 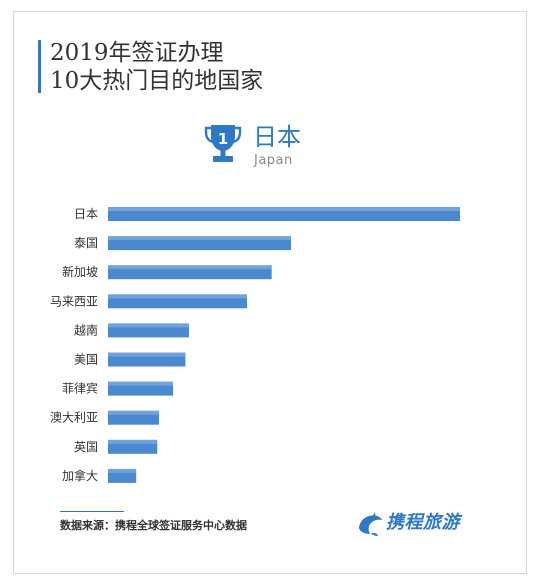 What do you see at coordinates (86, 214) in the screenshot?
I see `category-label: 日本` at bounding box center [86, 214].